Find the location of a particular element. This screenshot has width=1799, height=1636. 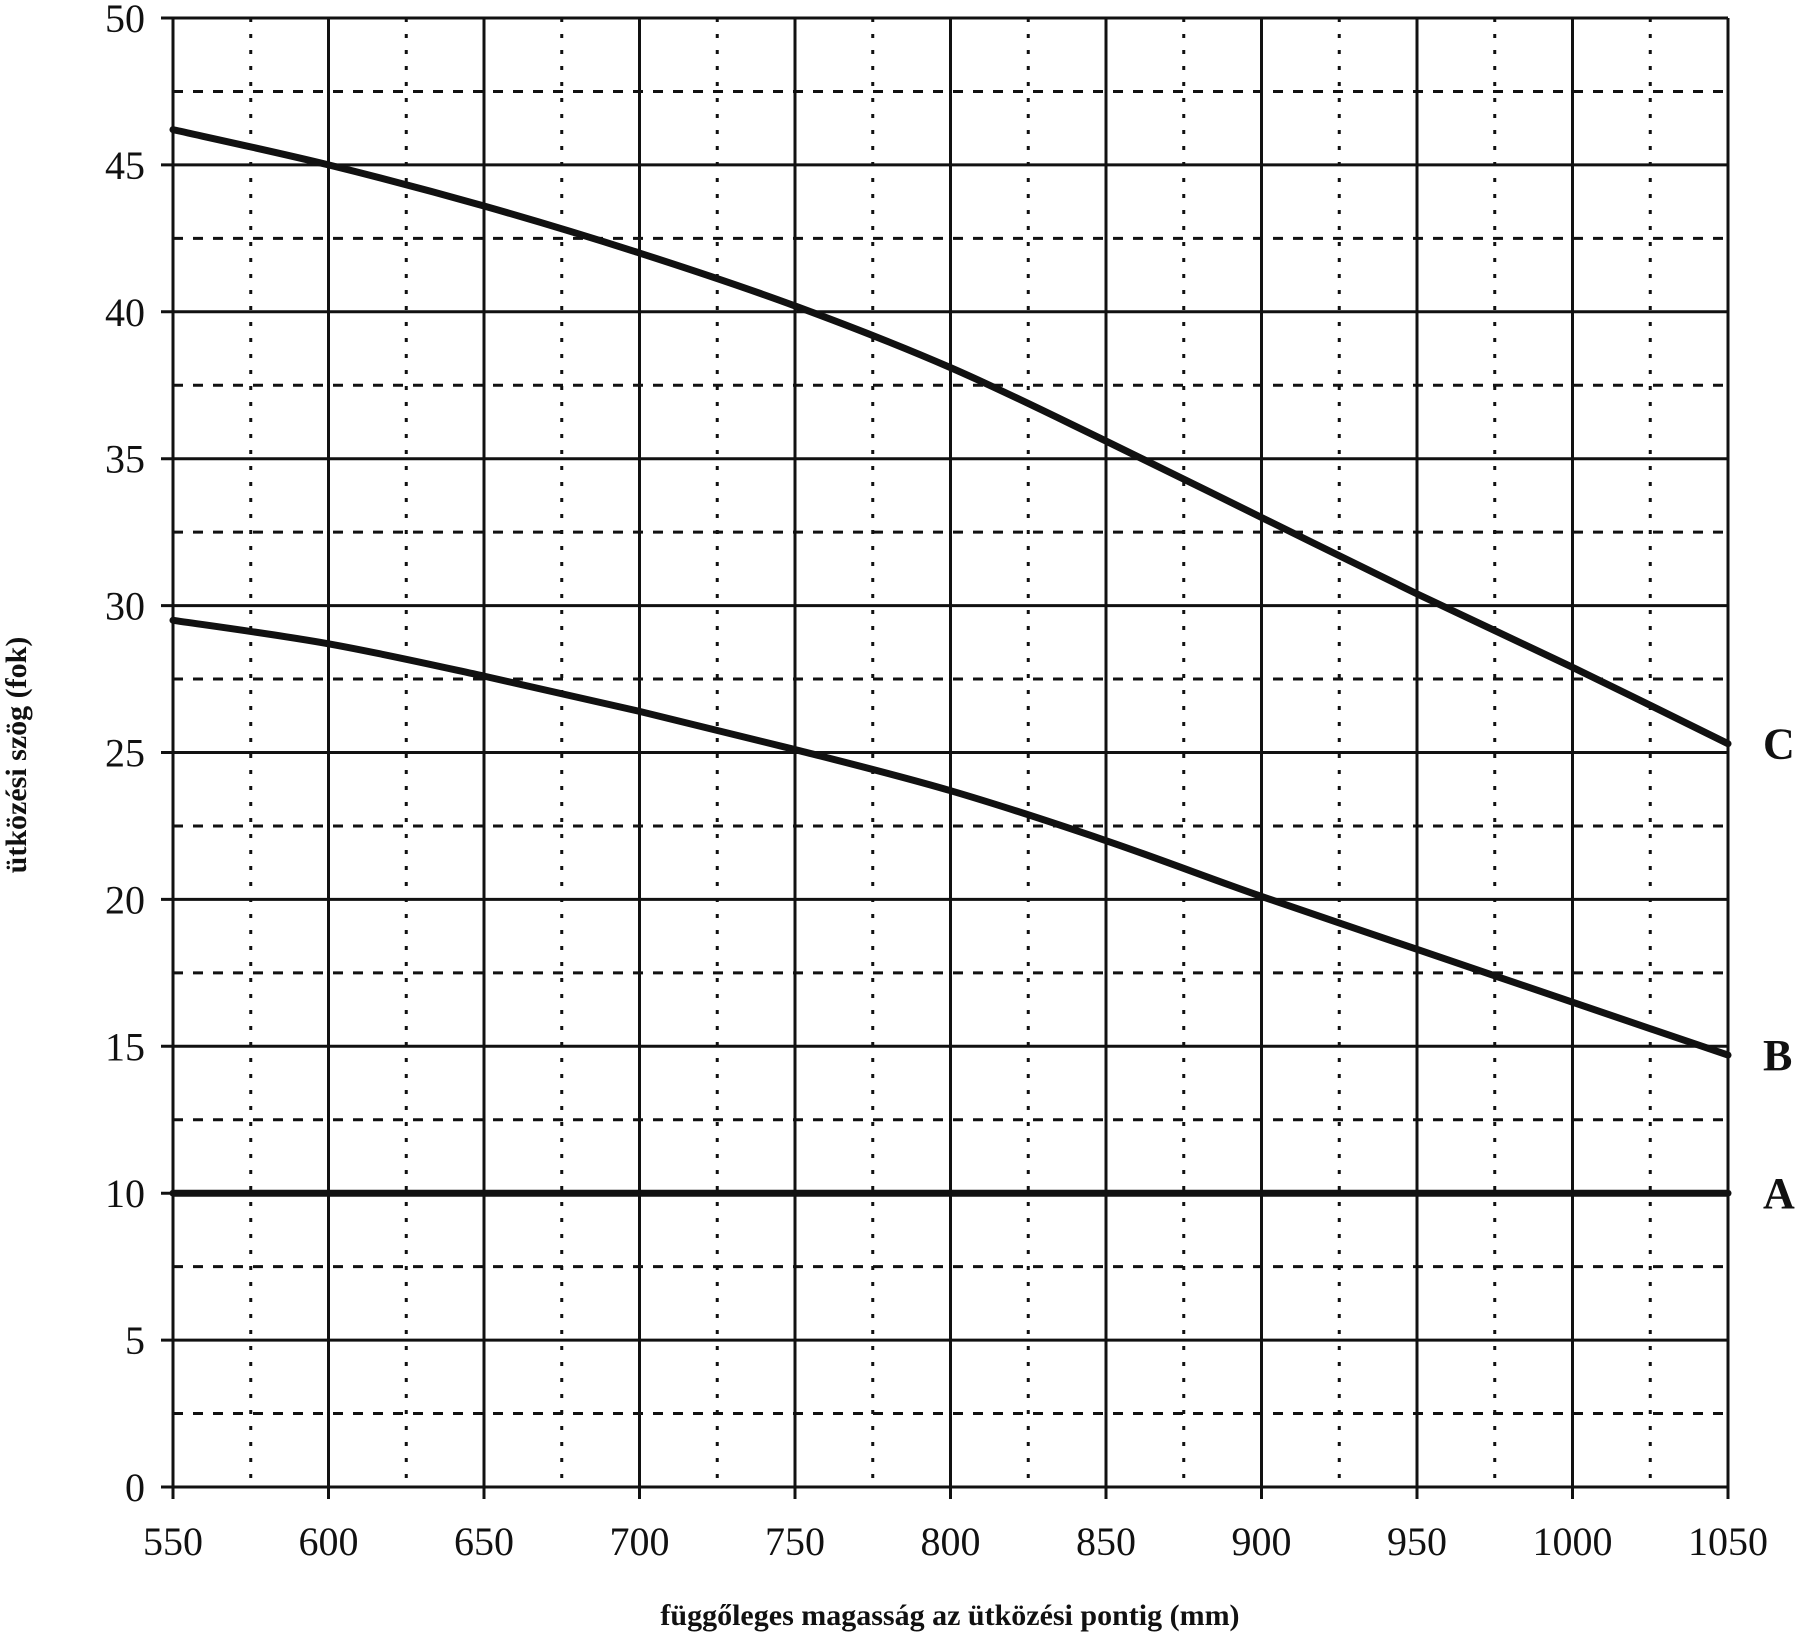

x-tick-labels: 550 600 650 700 750 800 850 900 950 1000 1050 is located at coordinates (955, 1541).